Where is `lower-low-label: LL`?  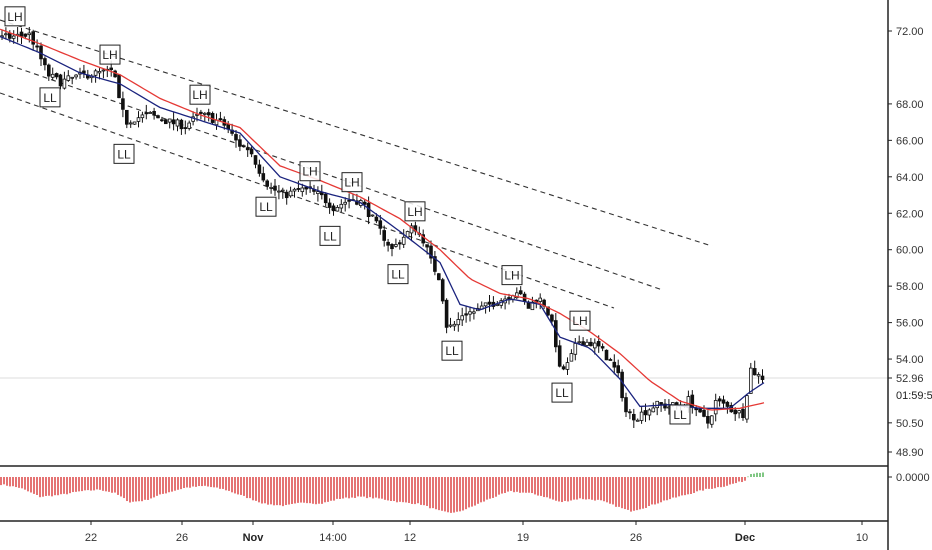 lower-low-label: LL is located at coordinates (680, 414).